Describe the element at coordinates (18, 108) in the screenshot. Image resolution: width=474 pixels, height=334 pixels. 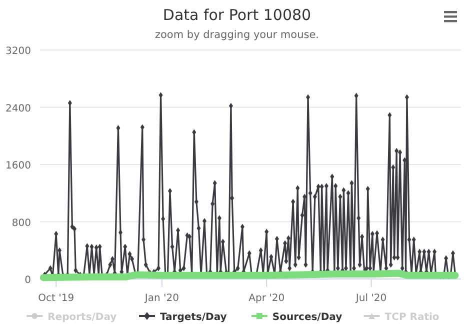
I see `y-tick-label: 2400` at that location.